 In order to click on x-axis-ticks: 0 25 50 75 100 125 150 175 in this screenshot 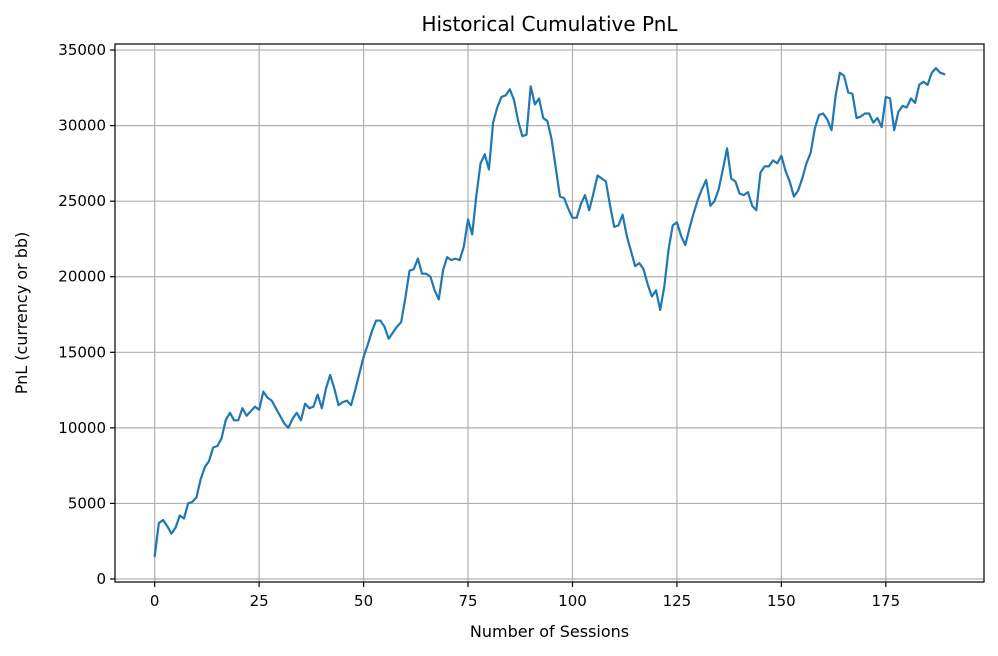, I will do `click(525, 596)`.